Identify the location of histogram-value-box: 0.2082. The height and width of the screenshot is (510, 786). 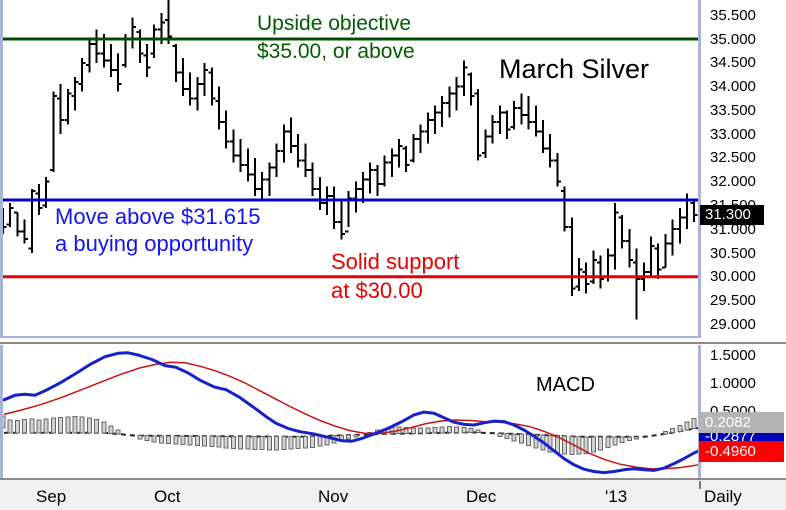
(741, 422).